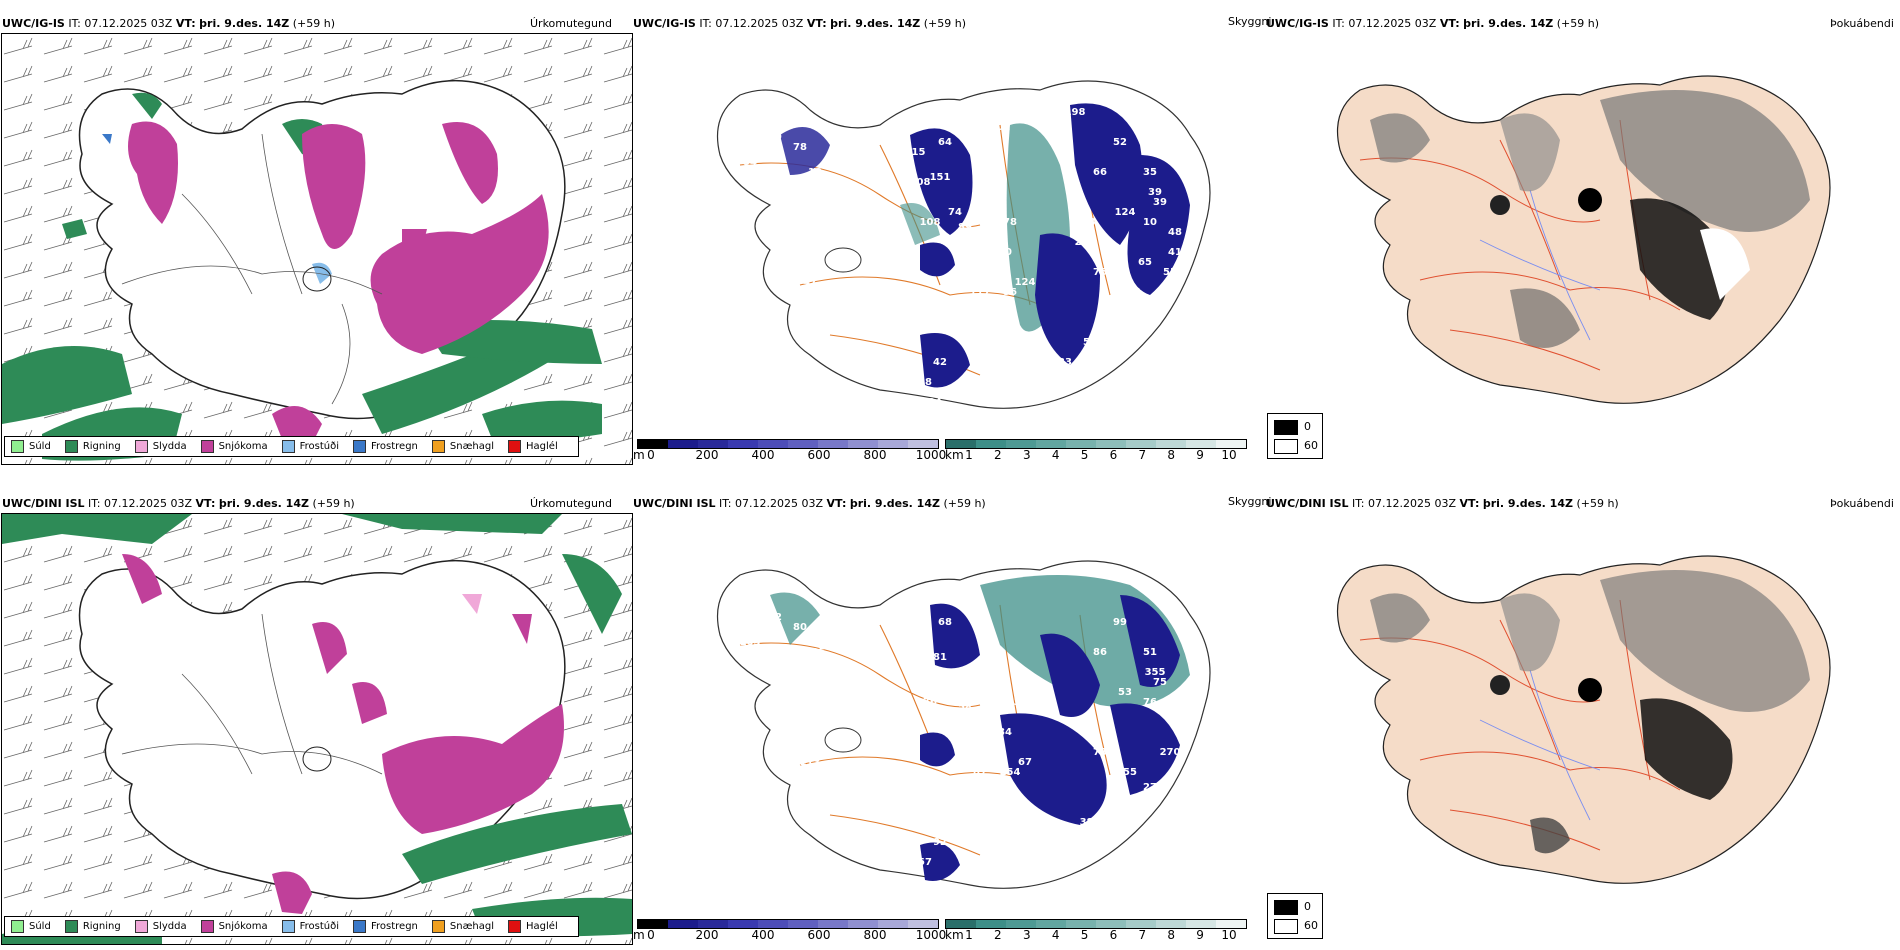  What do you see at coordinates (945, 622) in the screenshot?
I see `visibility-value-label: 68` at bounding box center [945, 622].